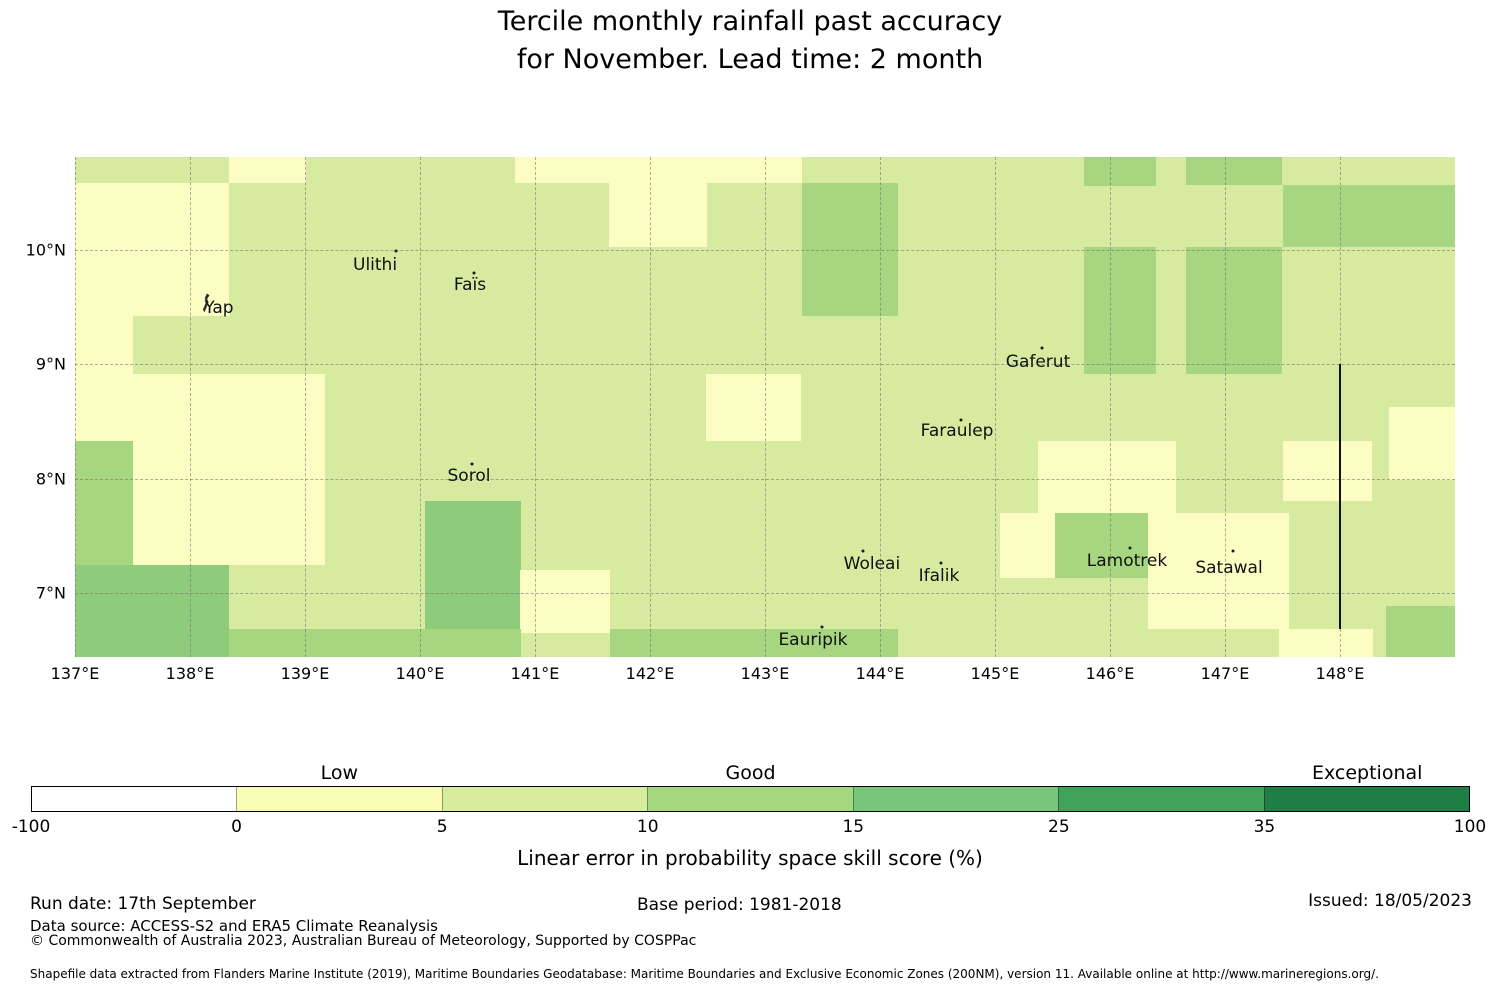 The height and width of the screenshot is (990, 1500). I want to click on colorbar-category-label: Low, so click(339, 773).